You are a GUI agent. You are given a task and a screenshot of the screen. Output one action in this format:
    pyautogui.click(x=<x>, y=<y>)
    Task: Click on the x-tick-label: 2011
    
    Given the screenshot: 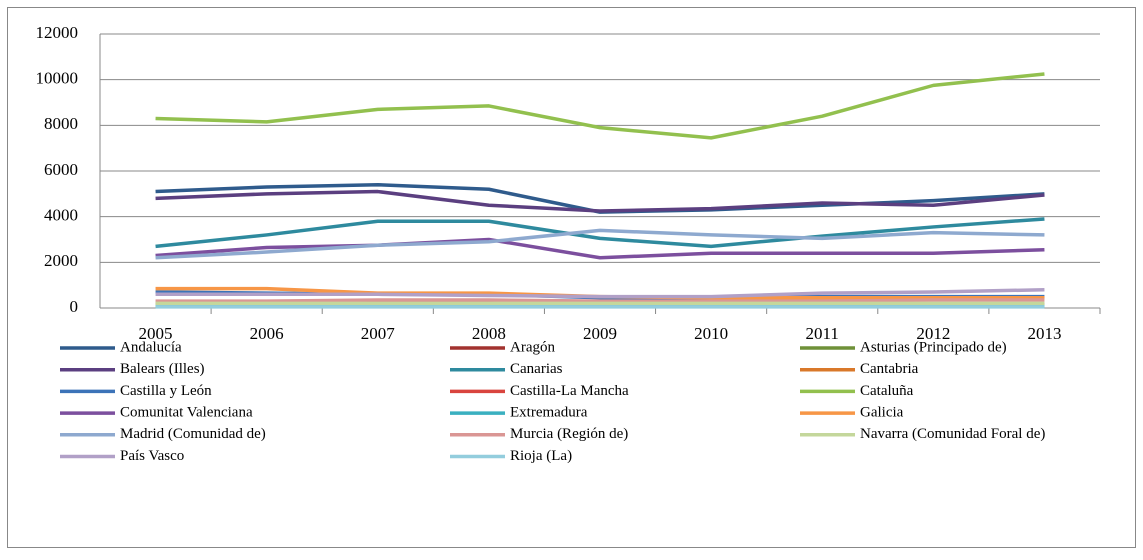 What is the action you would take?
    pyautogui.click(x=822, y=333)
    